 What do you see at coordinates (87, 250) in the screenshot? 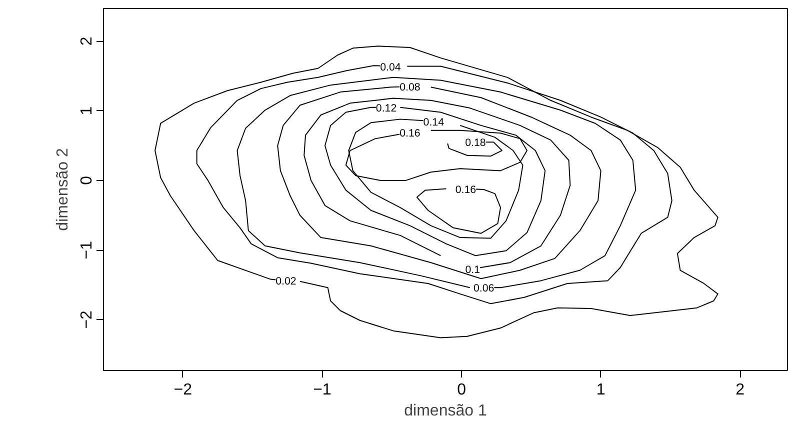
I see `y-tick-label: −1` at bounding box center [87, 250].